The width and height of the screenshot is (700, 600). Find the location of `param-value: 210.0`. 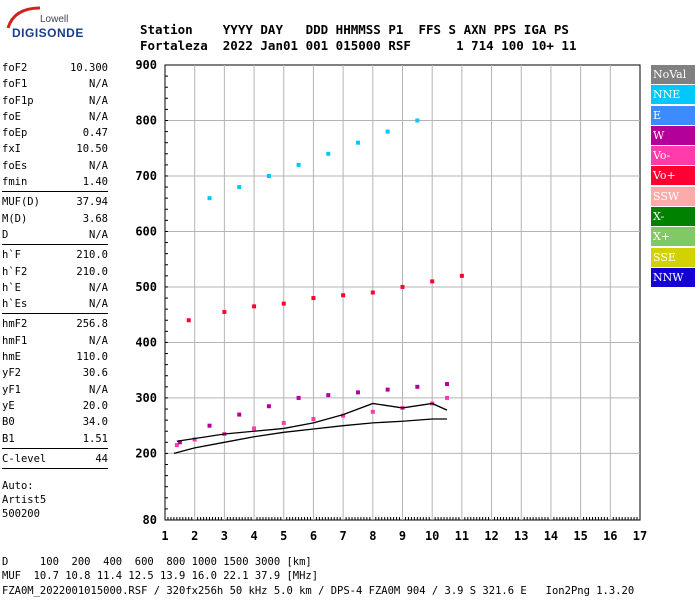

param-value: 210.0 is located at coordinates (92, 255).